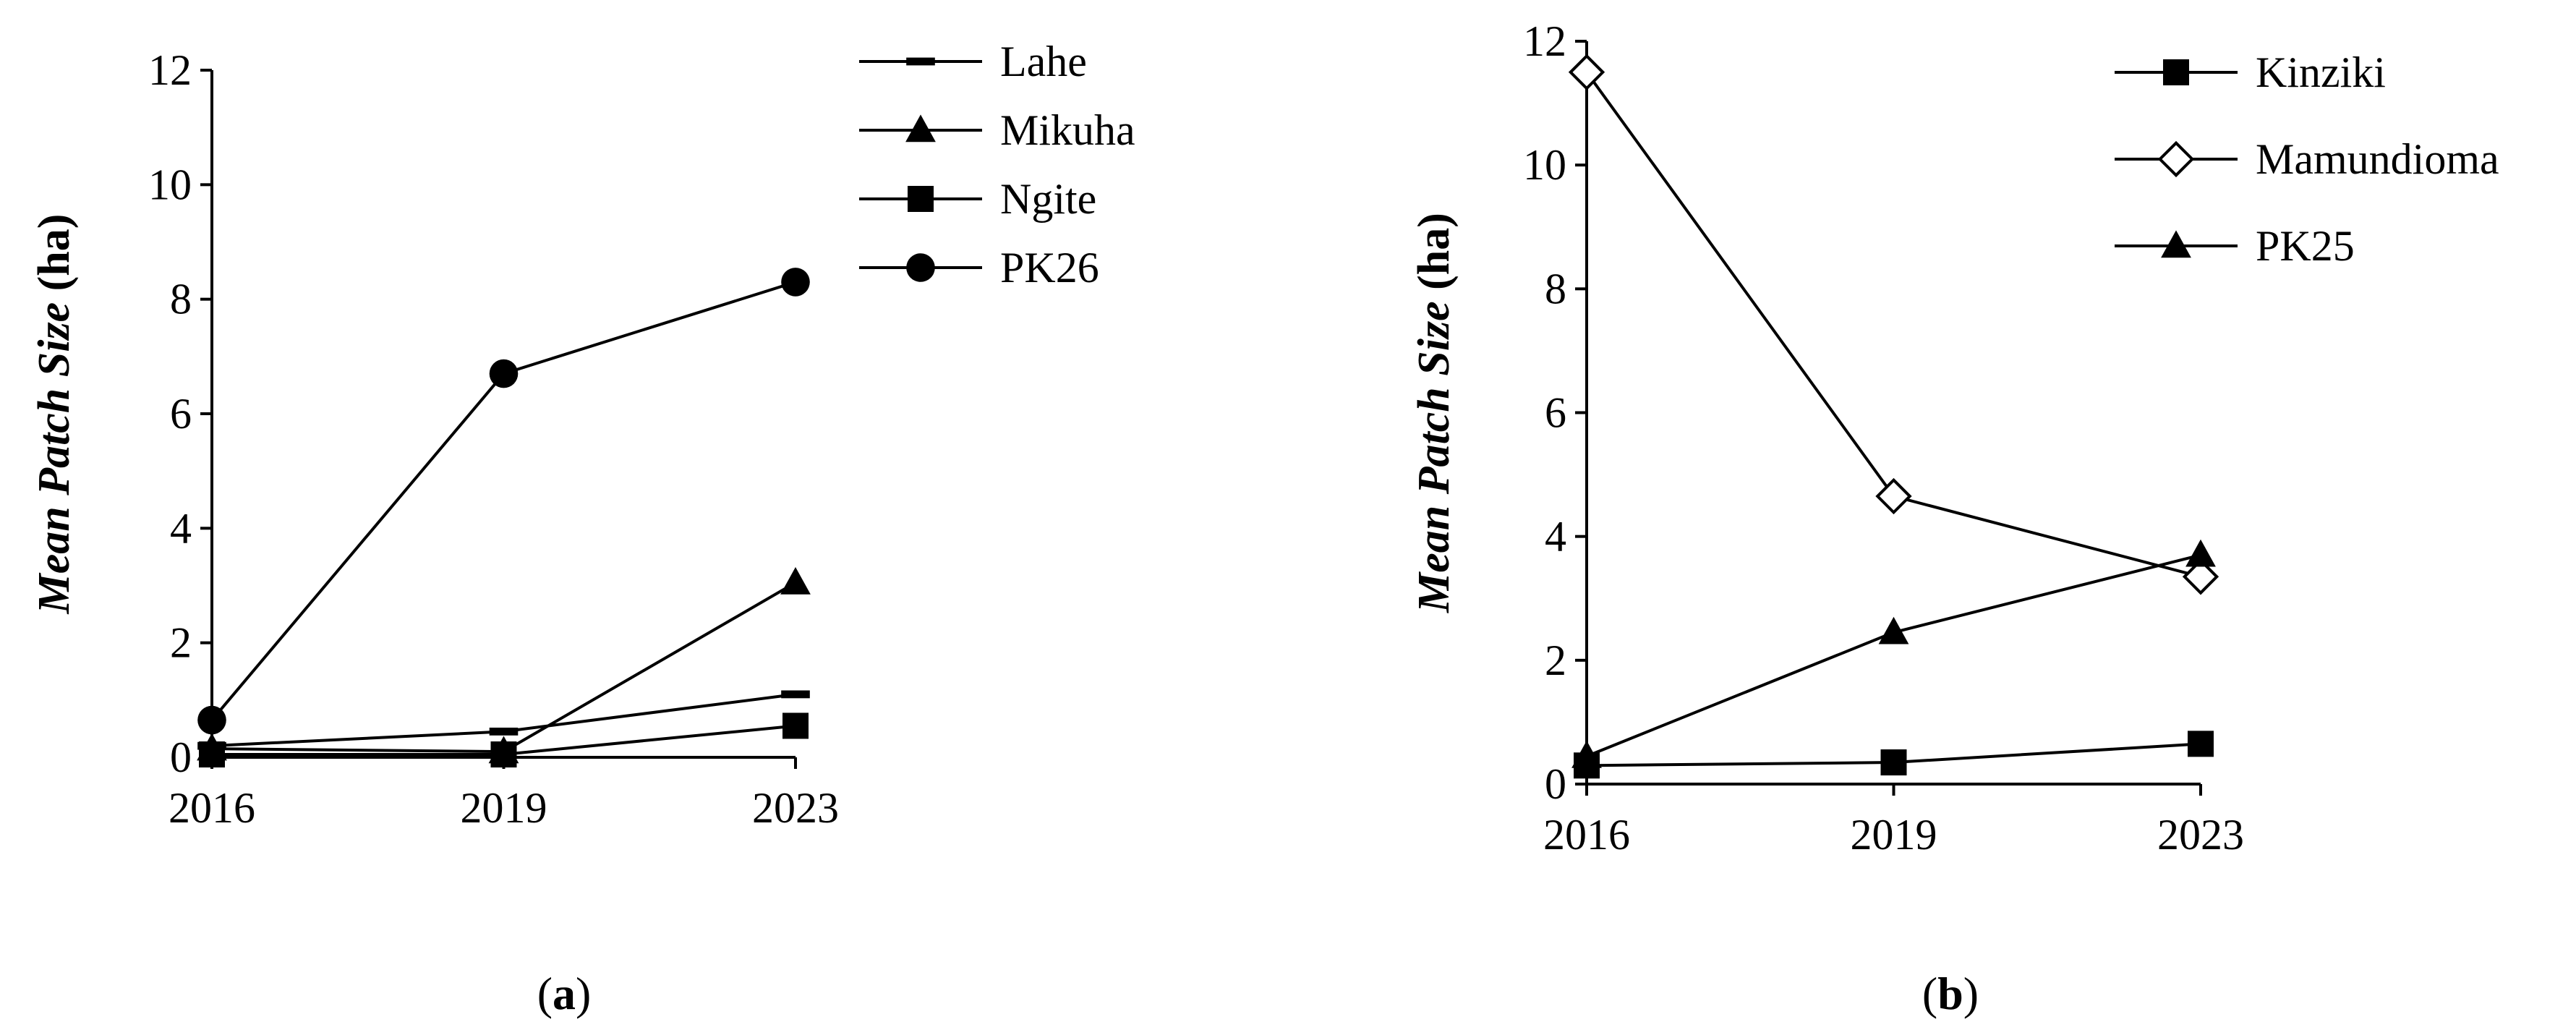  I want to click on legend: Kinziki Mamundioma PK25, so click(2307, 159).